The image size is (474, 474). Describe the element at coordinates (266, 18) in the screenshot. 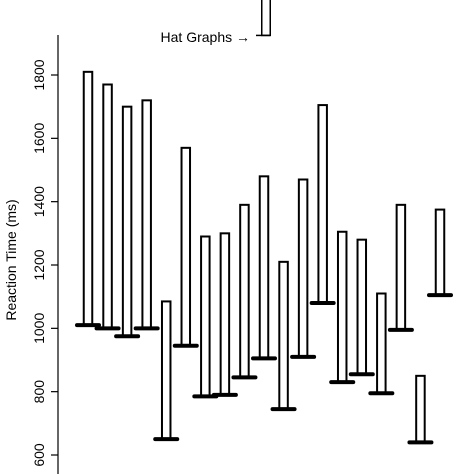

I see `legend-hat-crown` at that location.